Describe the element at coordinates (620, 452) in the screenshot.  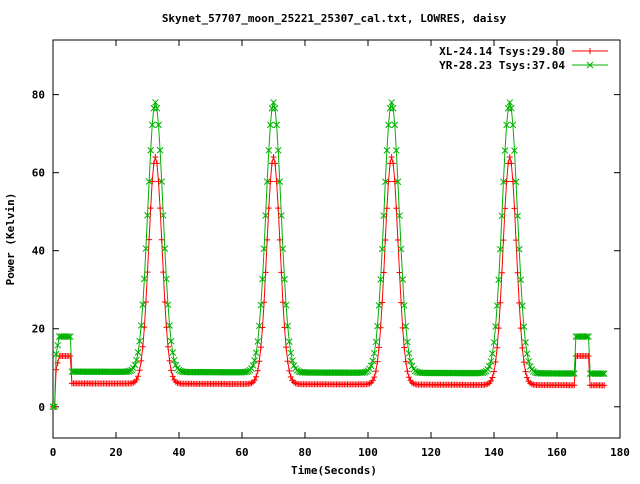
I see `x-tick-label: 180` at that location.